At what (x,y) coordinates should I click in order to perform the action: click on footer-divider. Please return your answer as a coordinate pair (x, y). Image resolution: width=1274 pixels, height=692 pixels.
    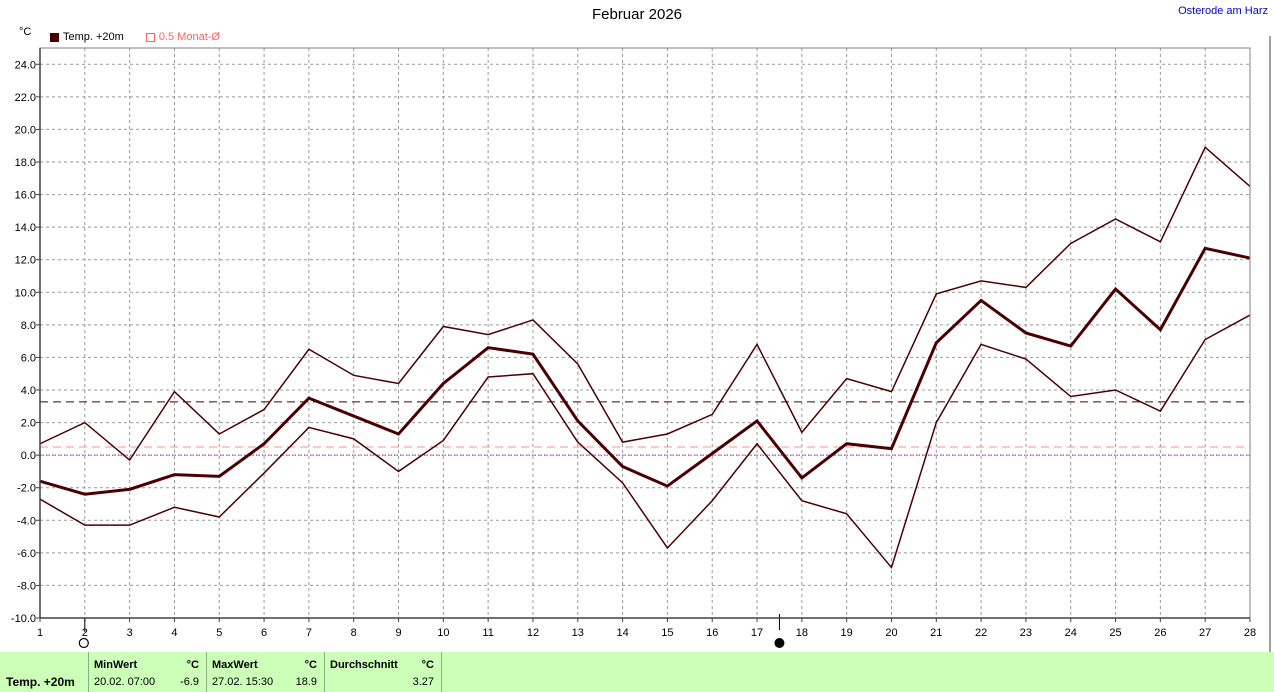
    Looking at the image, I should click on (441, 672).